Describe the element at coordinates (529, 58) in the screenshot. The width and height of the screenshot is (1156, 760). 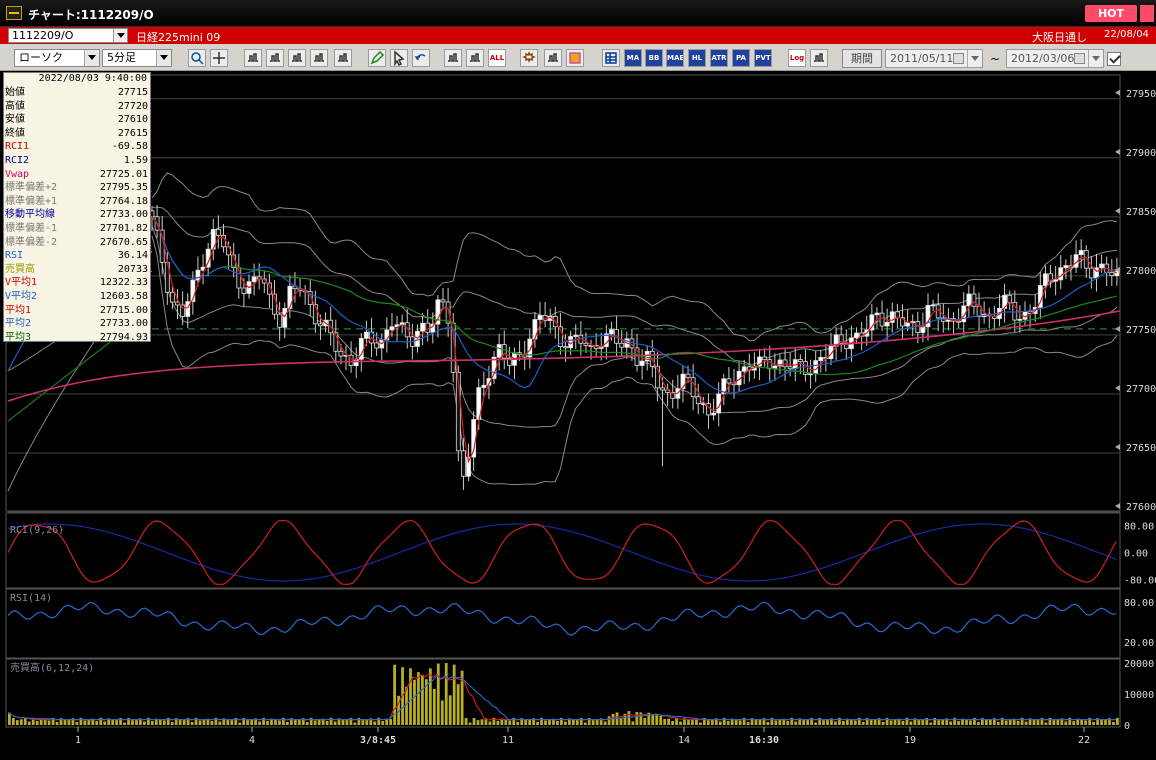
I see `settings-button` at that location.